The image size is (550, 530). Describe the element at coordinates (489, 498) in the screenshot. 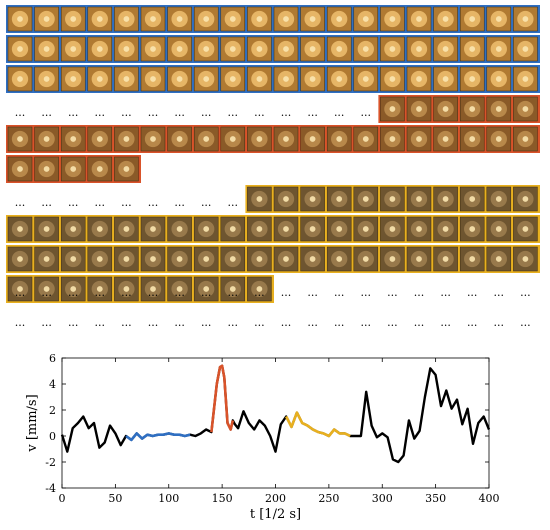

I see `x-tick-label: 400` at that location.